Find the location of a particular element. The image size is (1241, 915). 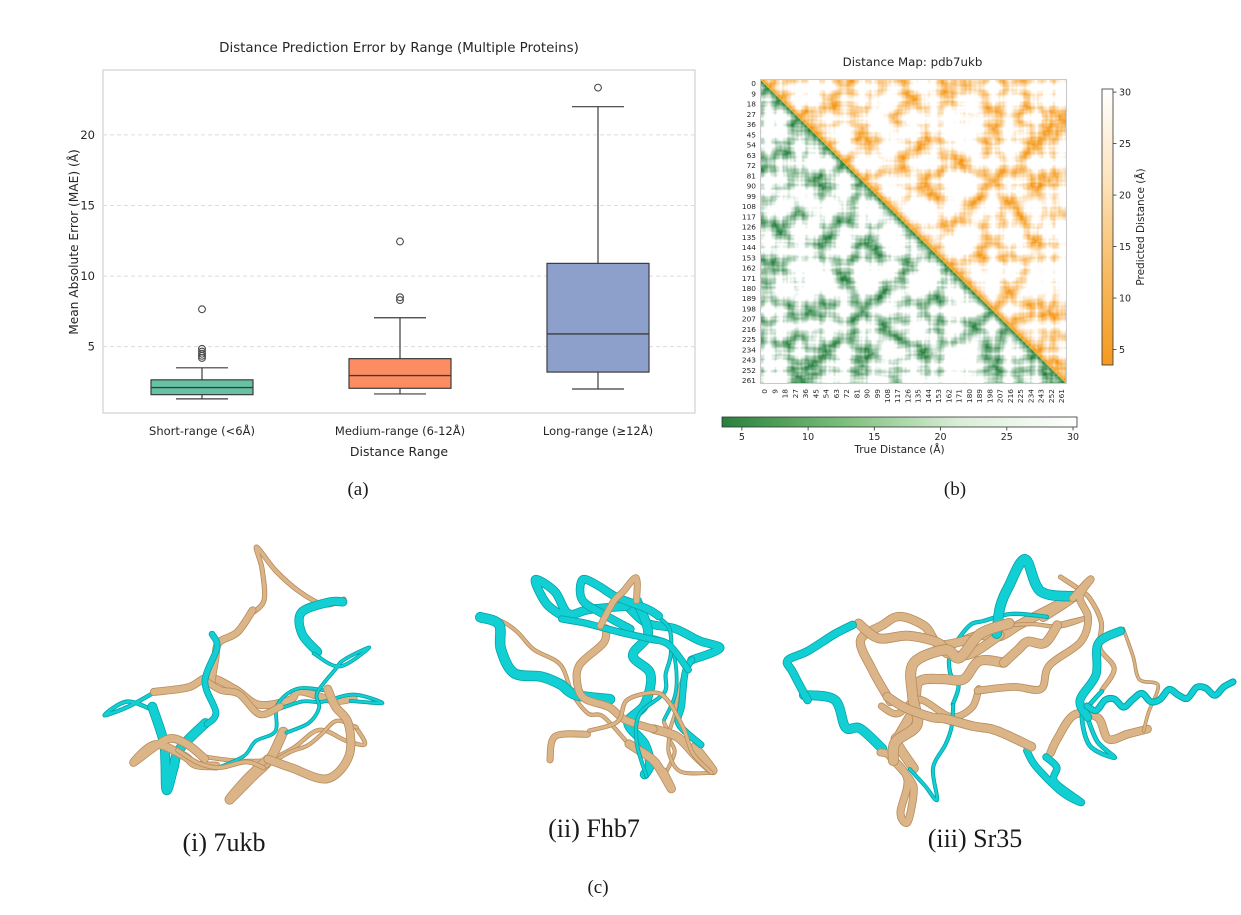

colorbar-tick-label: 30 is located at coordinates (1073, 437).